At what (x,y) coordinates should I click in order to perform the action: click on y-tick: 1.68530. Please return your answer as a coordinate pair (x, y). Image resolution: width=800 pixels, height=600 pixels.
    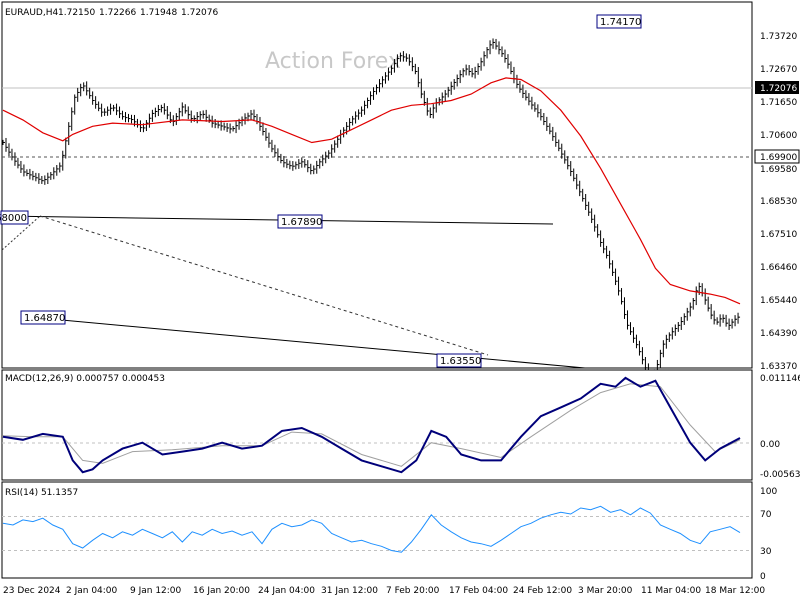
    Looking at the image, I should click on (778, 202).